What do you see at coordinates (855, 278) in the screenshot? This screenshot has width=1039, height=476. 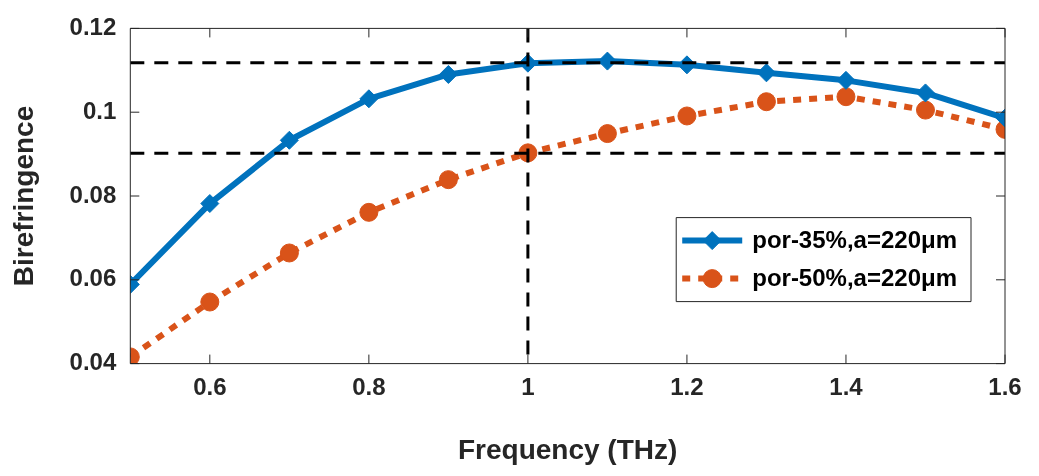 I see `legend-label: por-50%,a=220μm` at bounding box center [855, 278].